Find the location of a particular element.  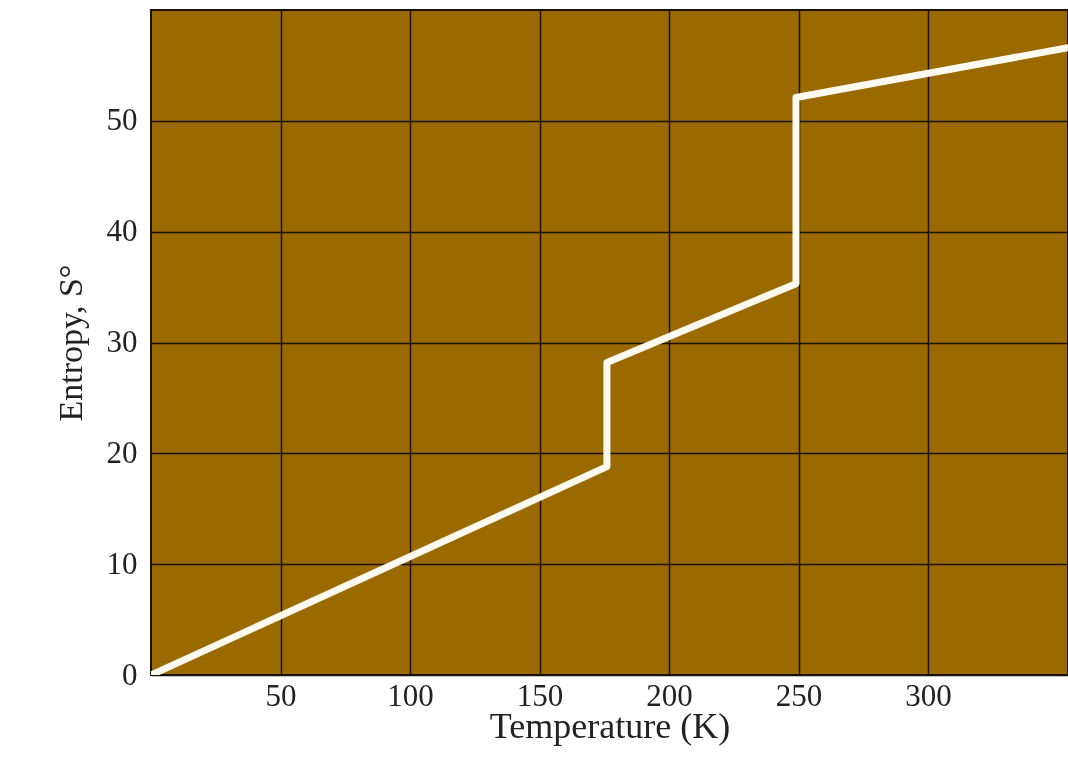

y-tick-label: 40 is located at coordinates (122, 231).